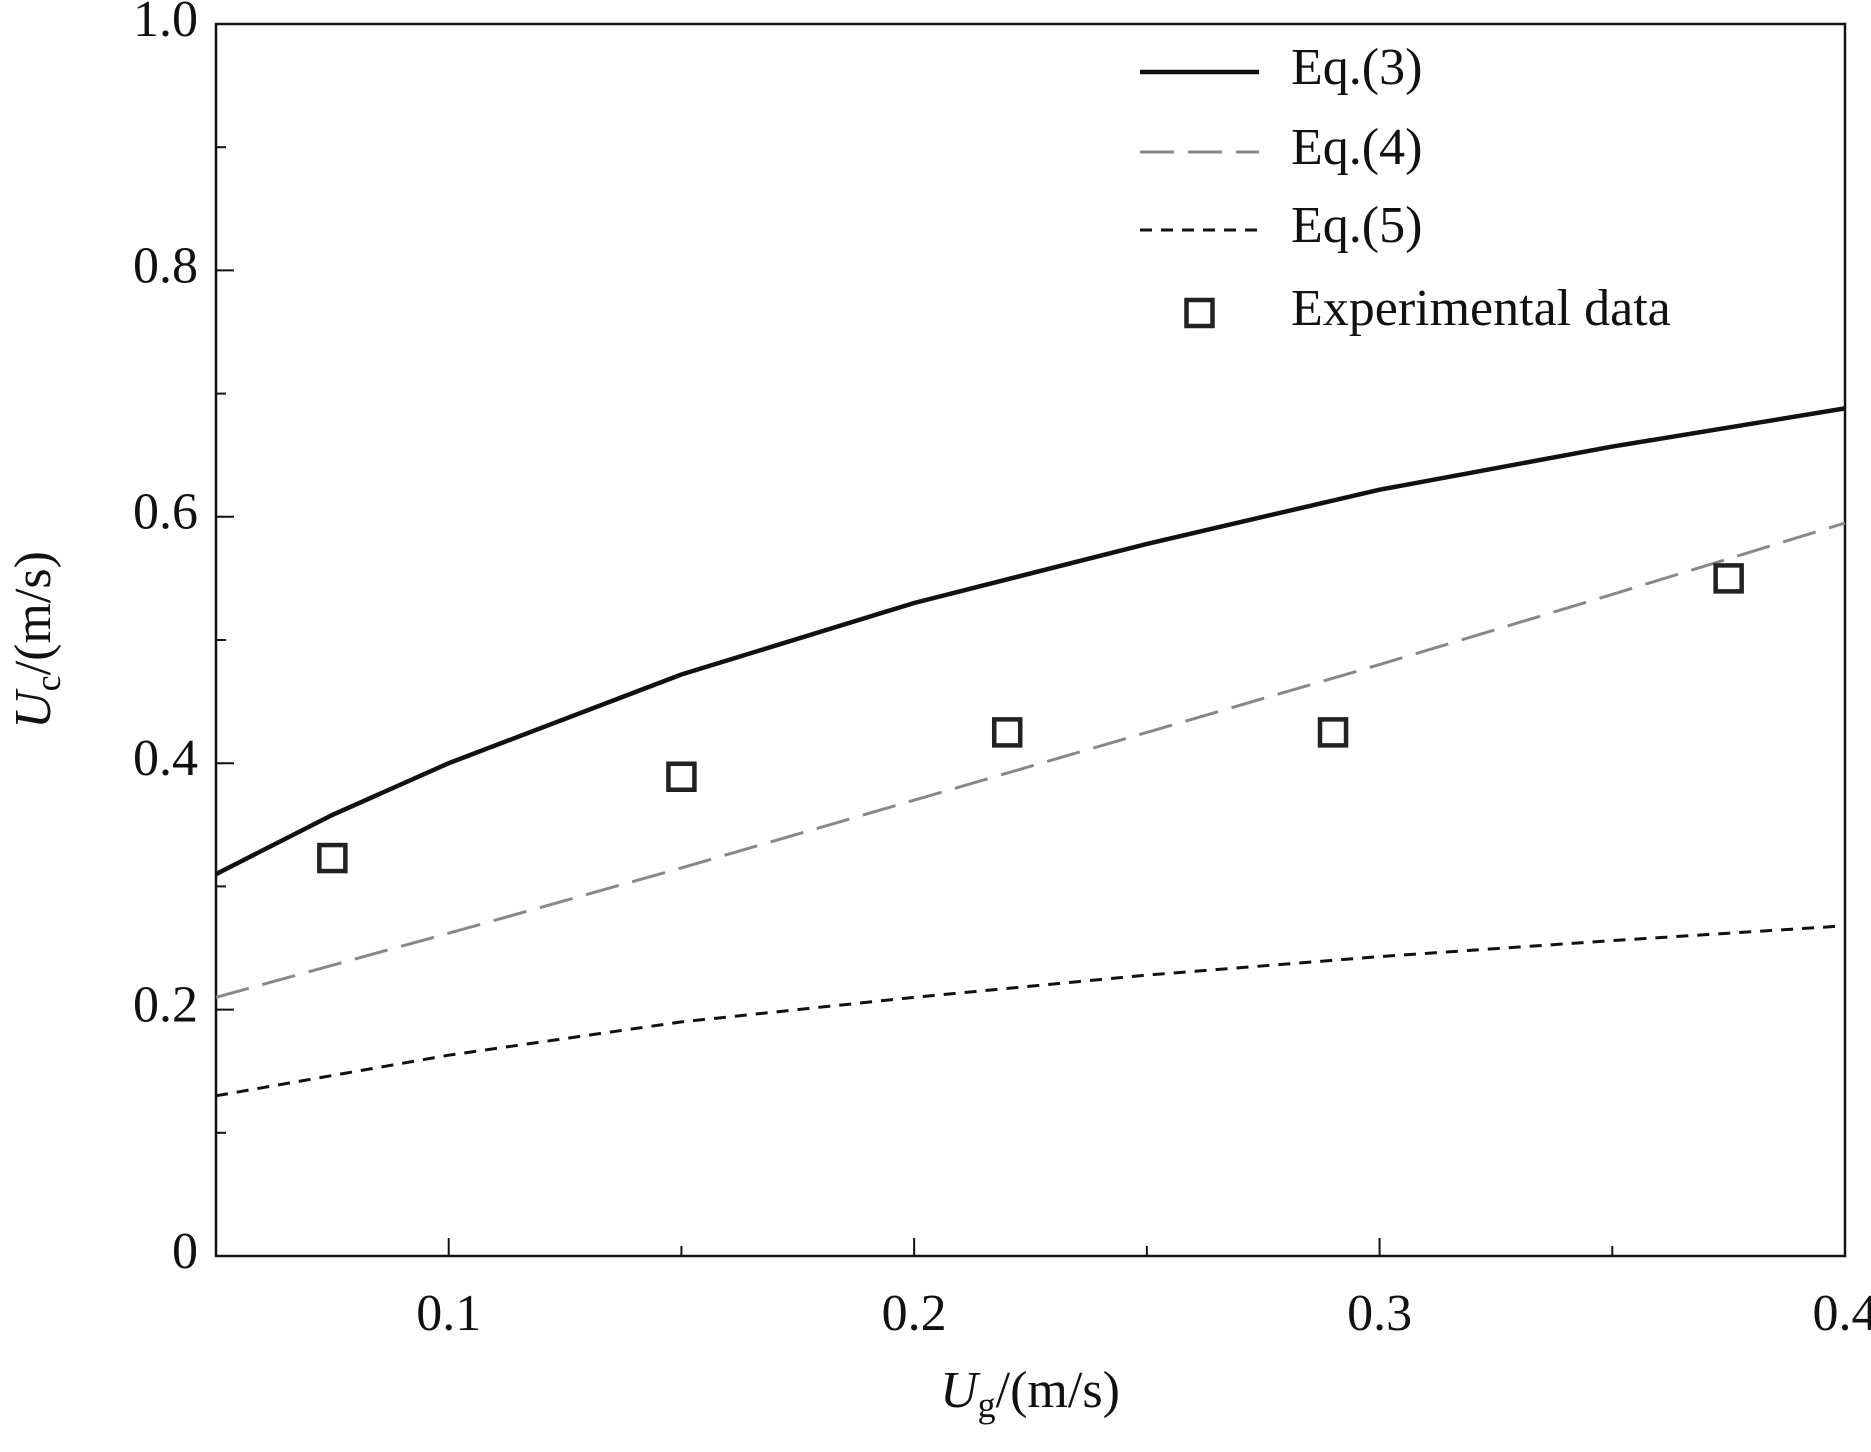 The height and width of the screenshot is (1452, 1871). I want to click on y-label-unit: /(m/s), so click(33, 613).